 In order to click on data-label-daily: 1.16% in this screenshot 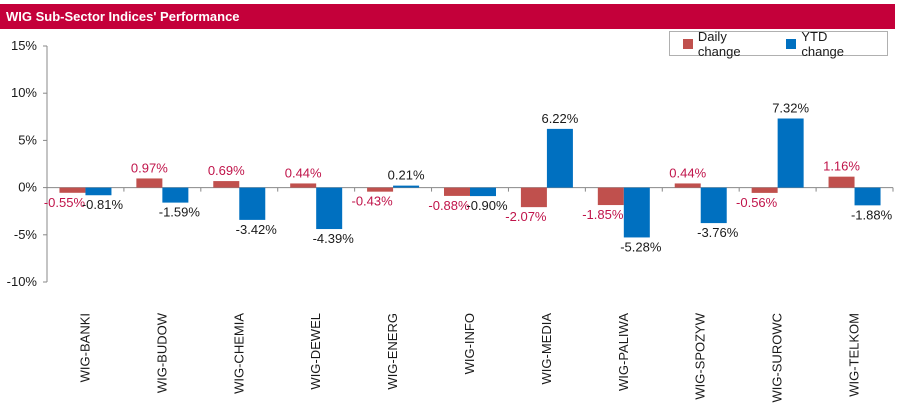, I will do `click(841, 166)`.